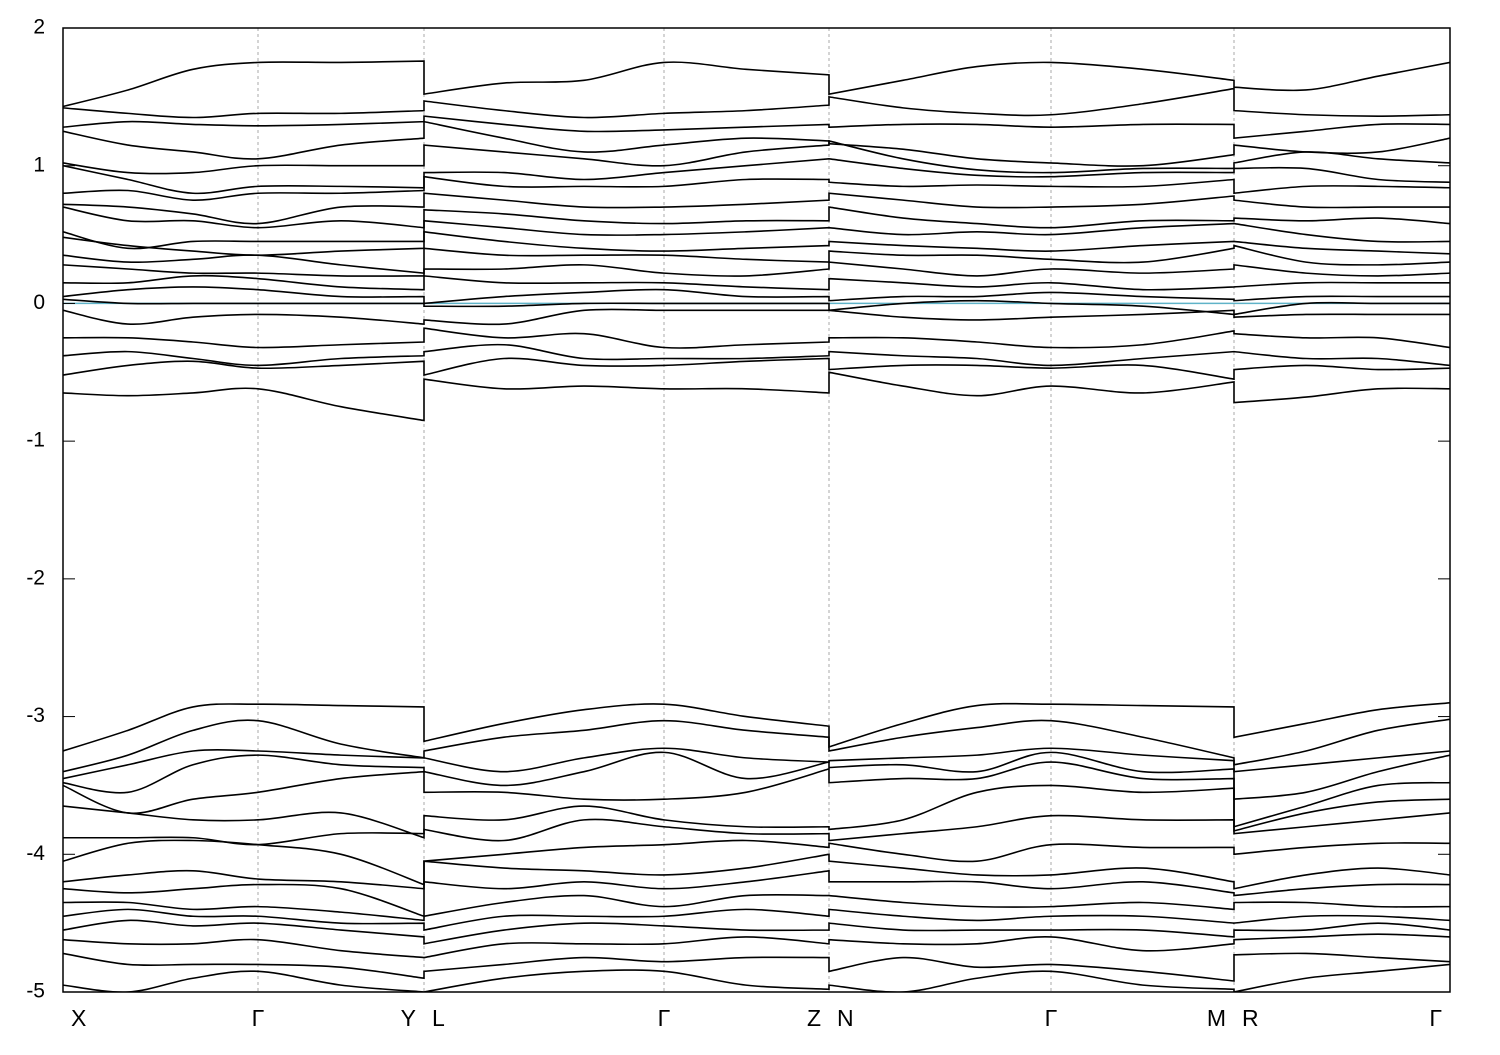  What do you see at coordinates (438, 1018) in the screenshot?
I see `x-tick-label: L` at bounding box center [438, 1018].